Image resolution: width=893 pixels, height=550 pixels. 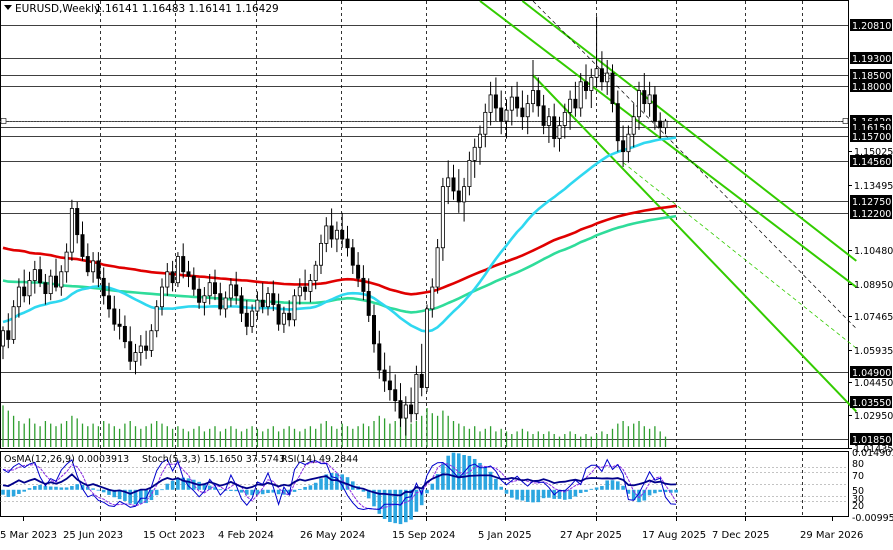 What do you see at coordinates (339, 250) in the screenshot?
I see `ma-slow-line` at bounding box center [339, 250].